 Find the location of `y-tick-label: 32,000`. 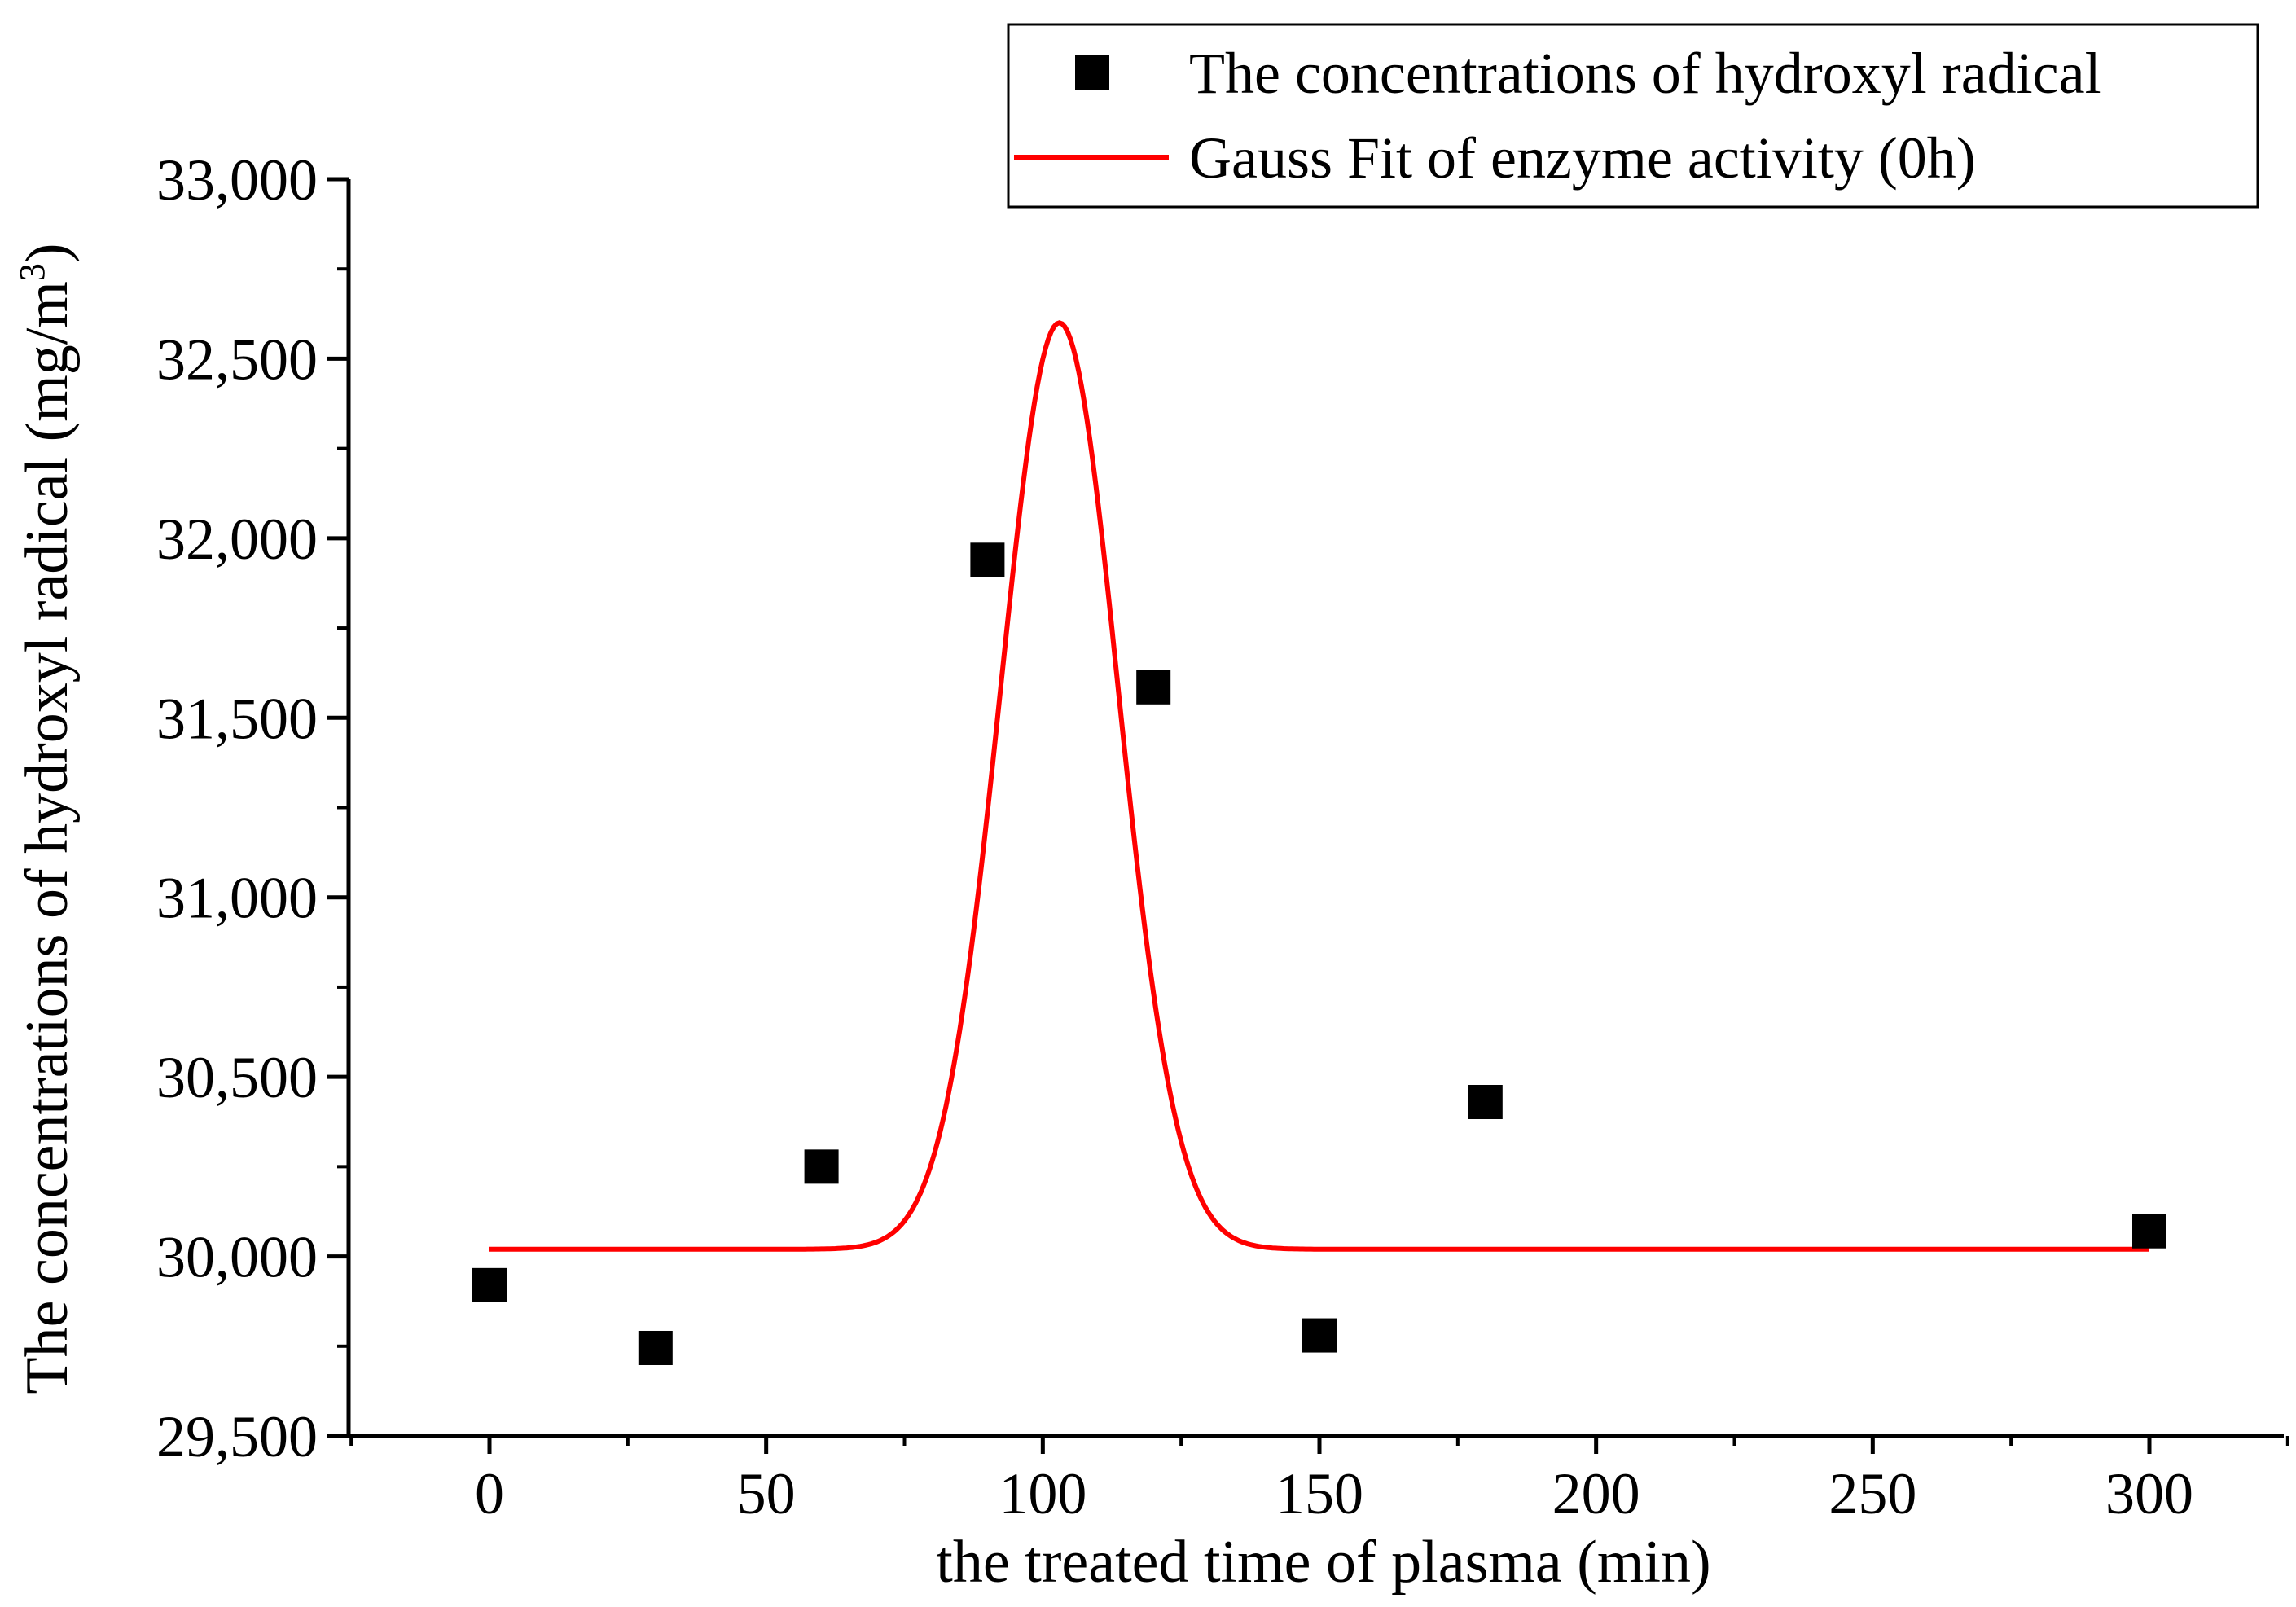

y-tick-label: 32,000 is located at coordinates (237, 539).